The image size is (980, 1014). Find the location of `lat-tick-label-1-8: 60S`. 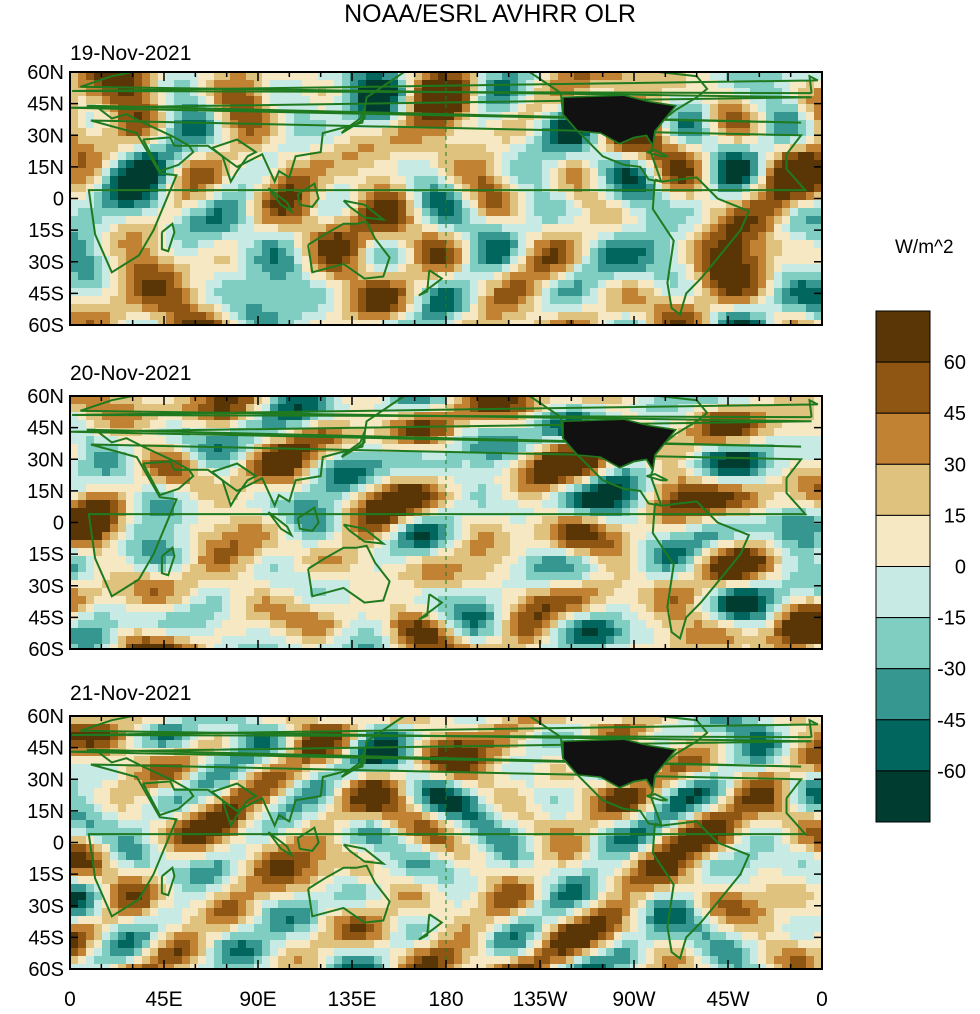

lat-tick-label-1-8: 60S is located at coordinates (46, 326).